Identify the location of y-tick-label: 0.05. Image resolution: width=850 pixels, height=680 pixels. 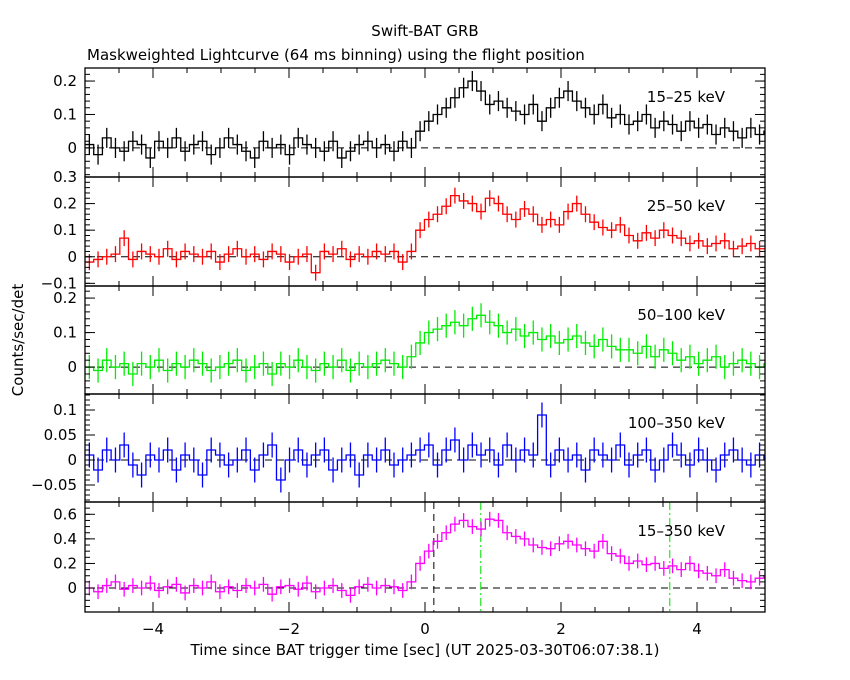
(60, 435).